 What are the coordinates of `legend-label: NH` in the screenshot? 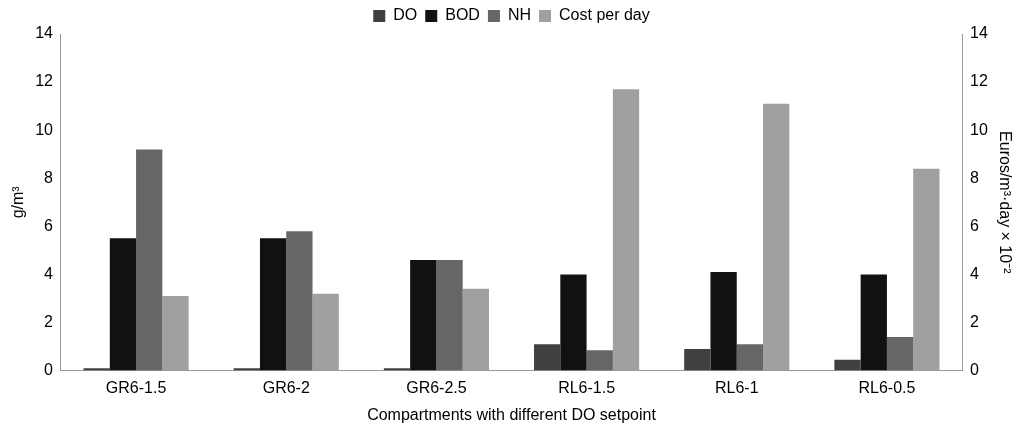 It's located at (519, 15).